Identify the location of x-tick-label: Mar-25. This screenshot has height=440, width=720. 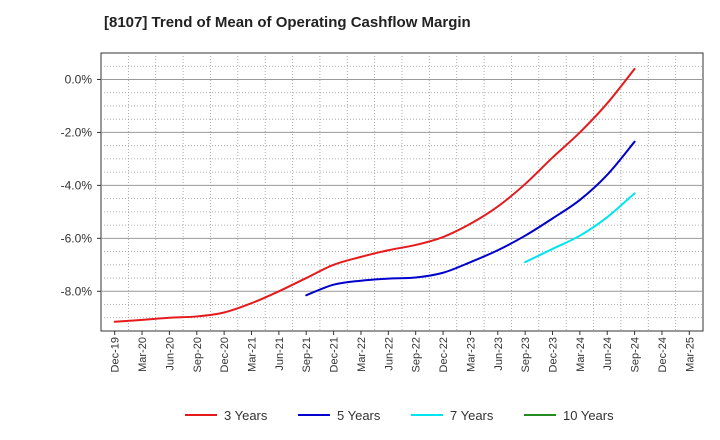
(690, 354).